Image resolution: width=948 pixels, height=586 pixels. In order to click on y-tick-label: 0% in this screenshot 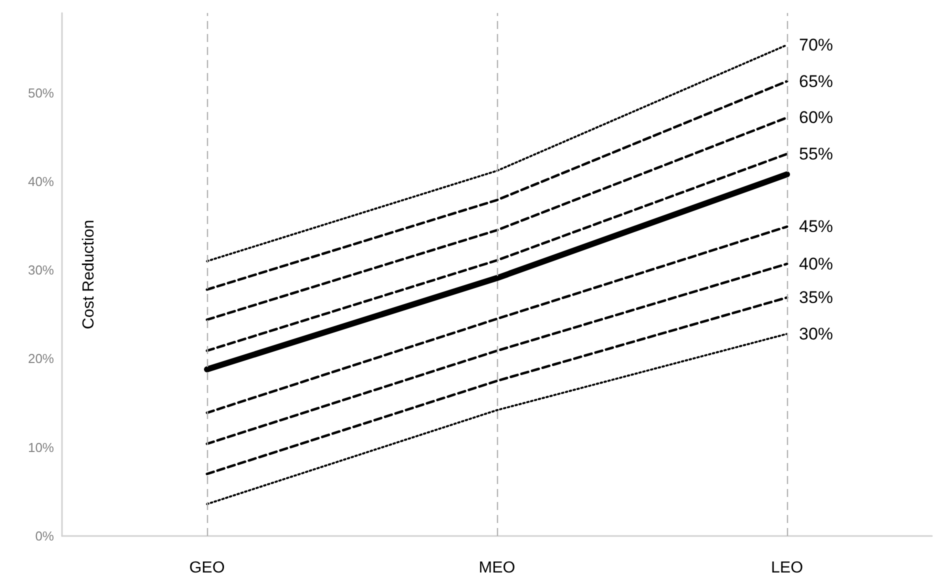, I will do `click(44, 536)`.